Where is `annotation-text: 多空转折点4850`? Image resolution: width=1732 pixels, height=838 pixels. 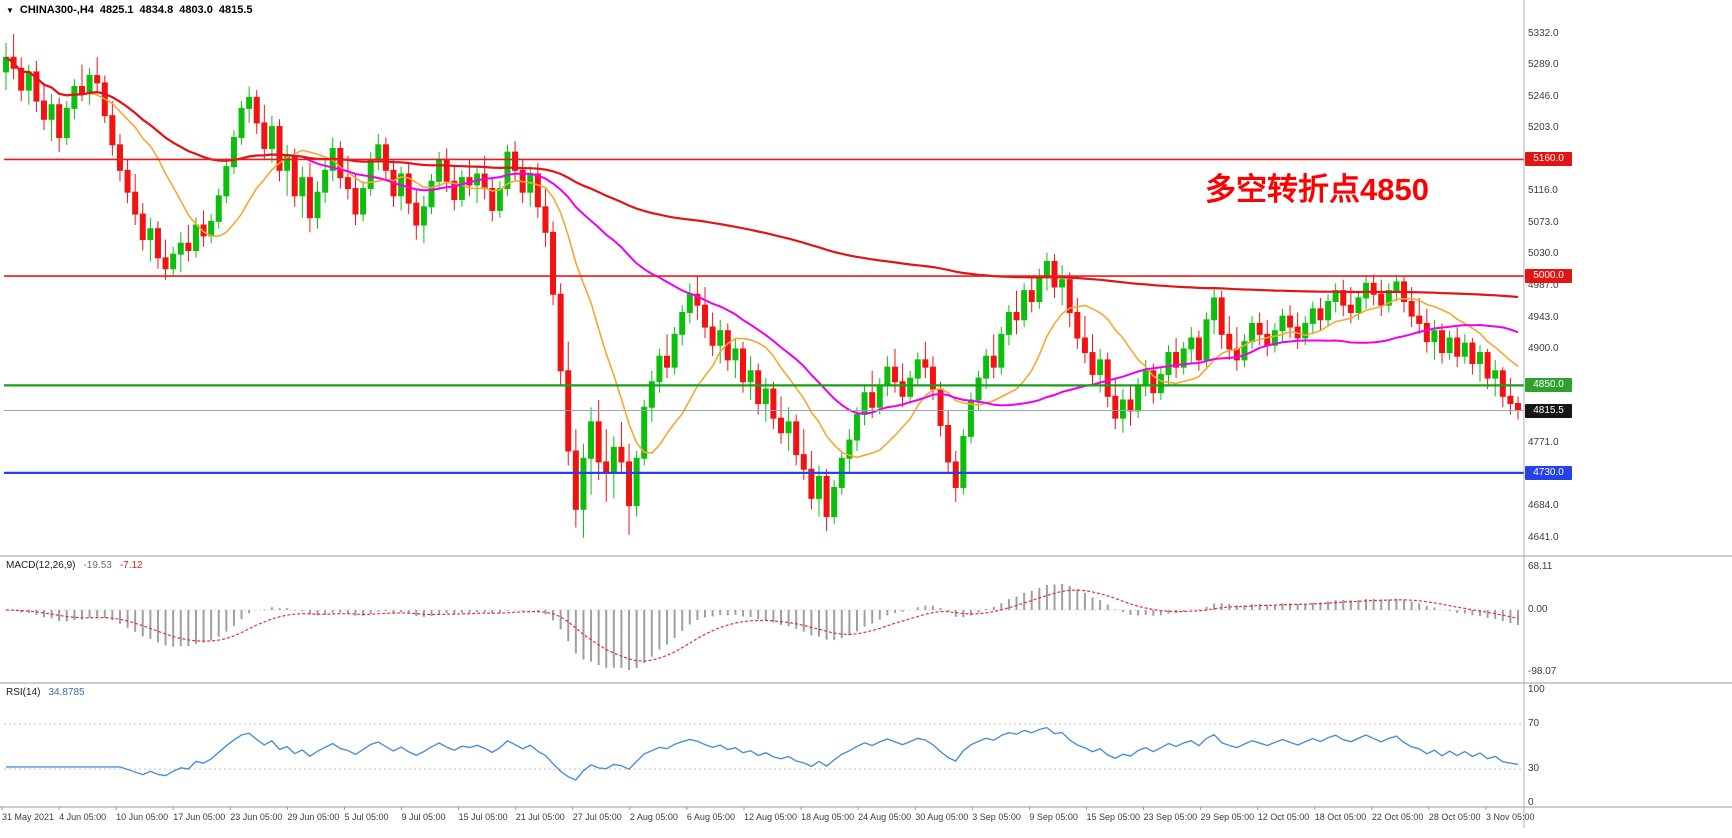 annotation-text: 多空转折点4850 is located at coordinates (1317, 189).